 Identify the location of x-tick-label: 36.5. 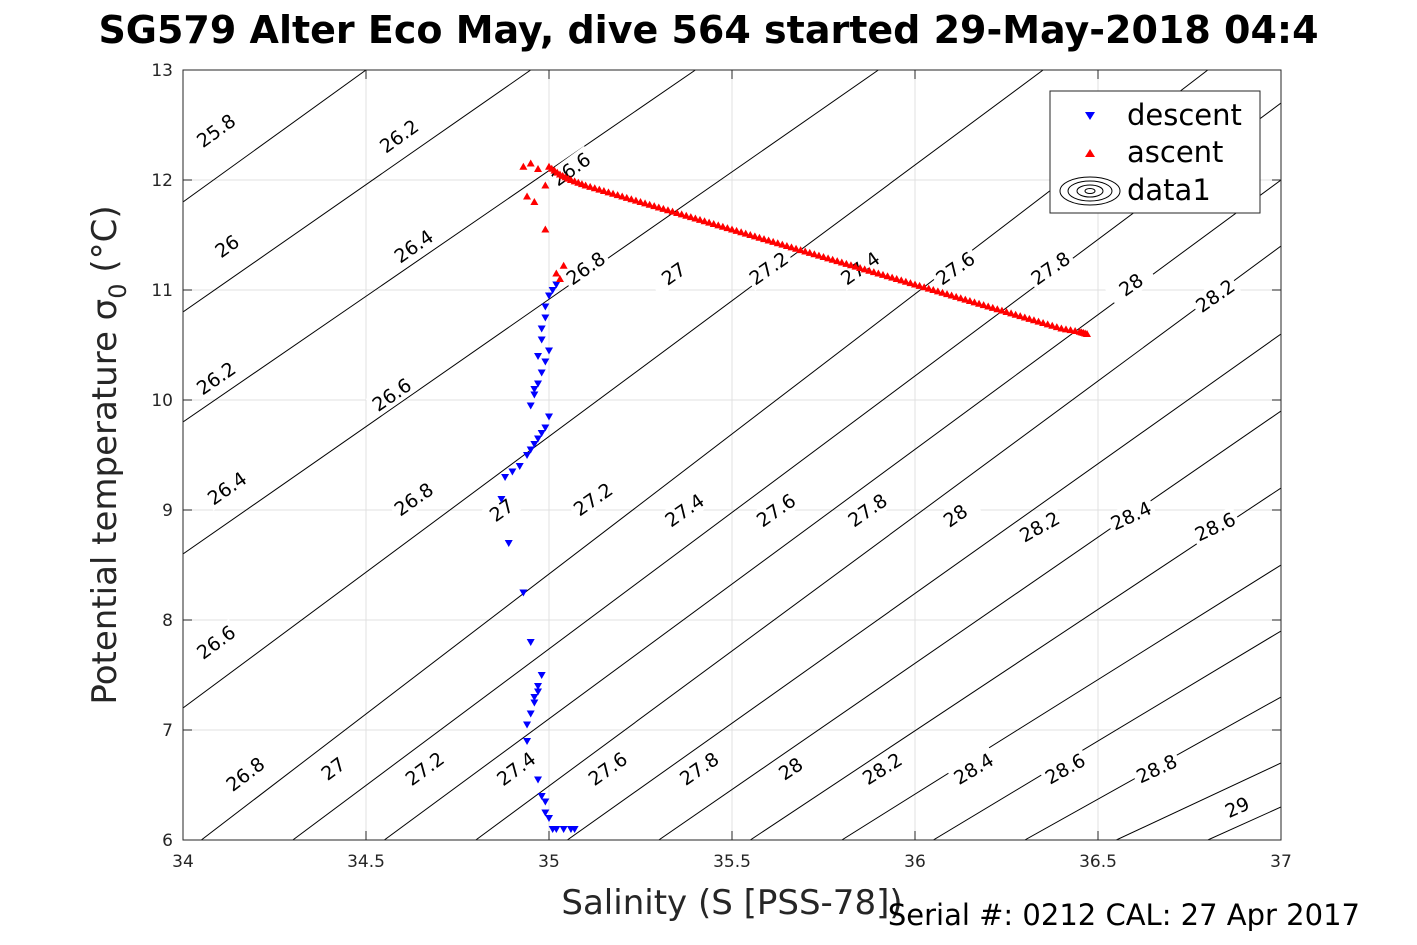
(1098, 862).